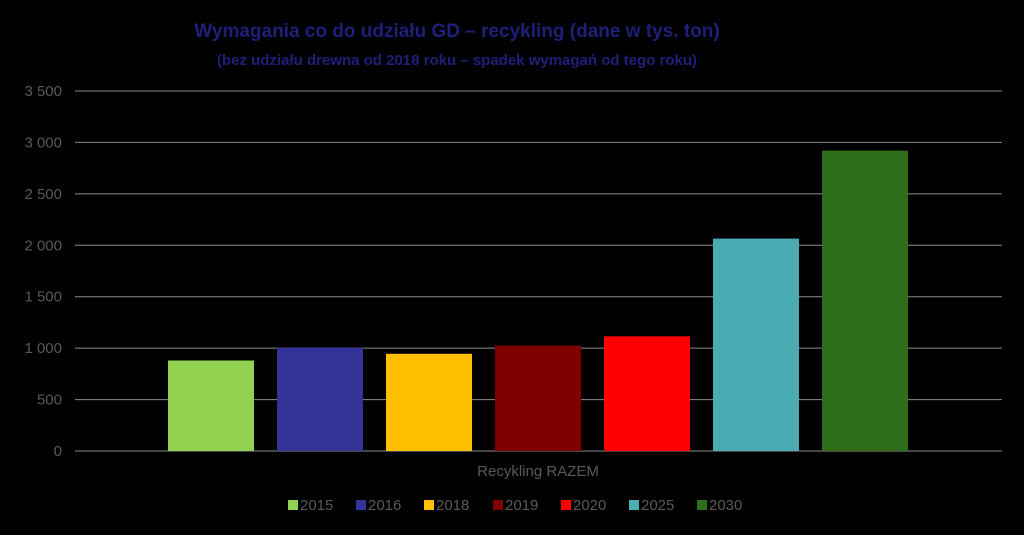 Image resolution: width=1024 pixels, height=535 pixels. Describe the element at coordinates (58, 451) in the screenshot. I see `y-tick-label: 0` at that location.